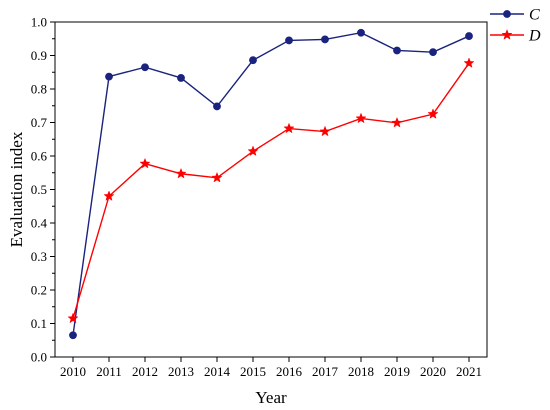 The width and height of the screenshot is (550, 410). I want to click on x-tick-label: 2010, so click(73, 371).